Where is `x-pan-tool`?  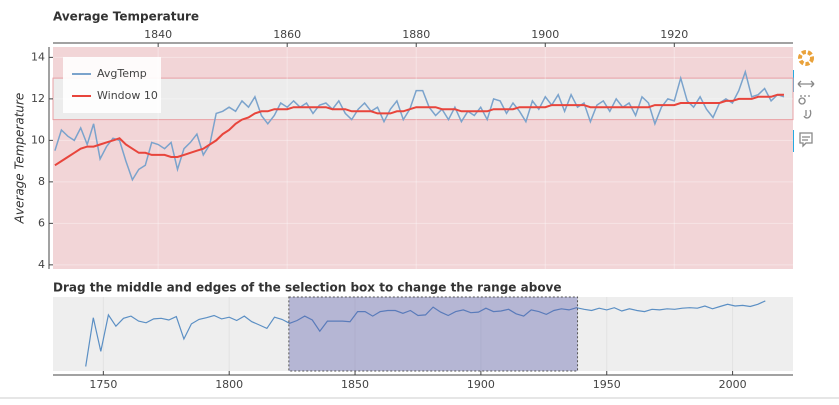
x-pan-tool is located at coordinates (806, 84).